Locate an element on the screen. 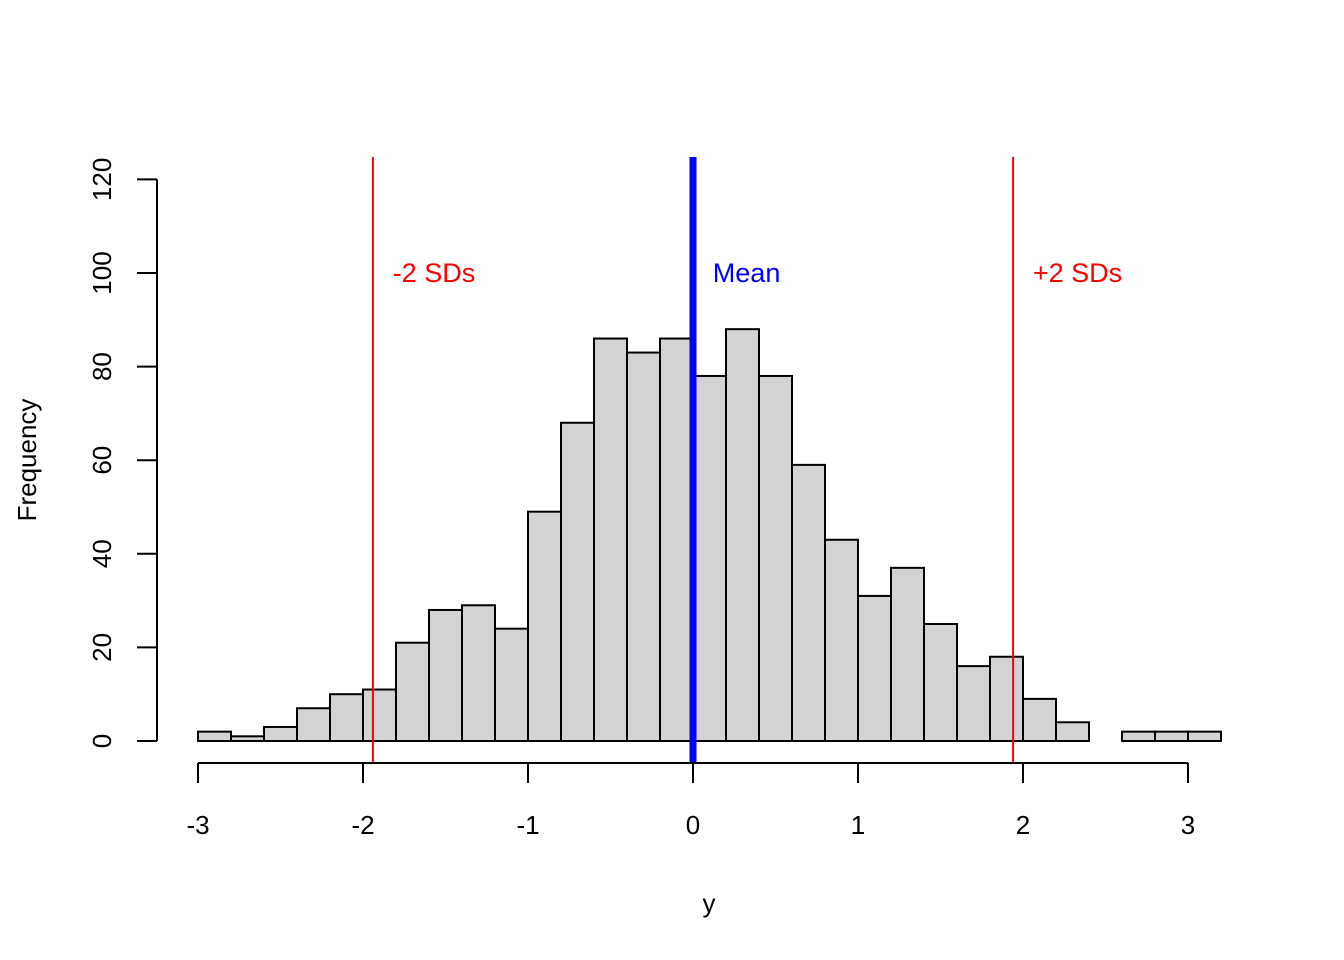 The width and height of the screenshot is (1344, 960). x-tick-label: -2 is located at coordinates (362, 825).